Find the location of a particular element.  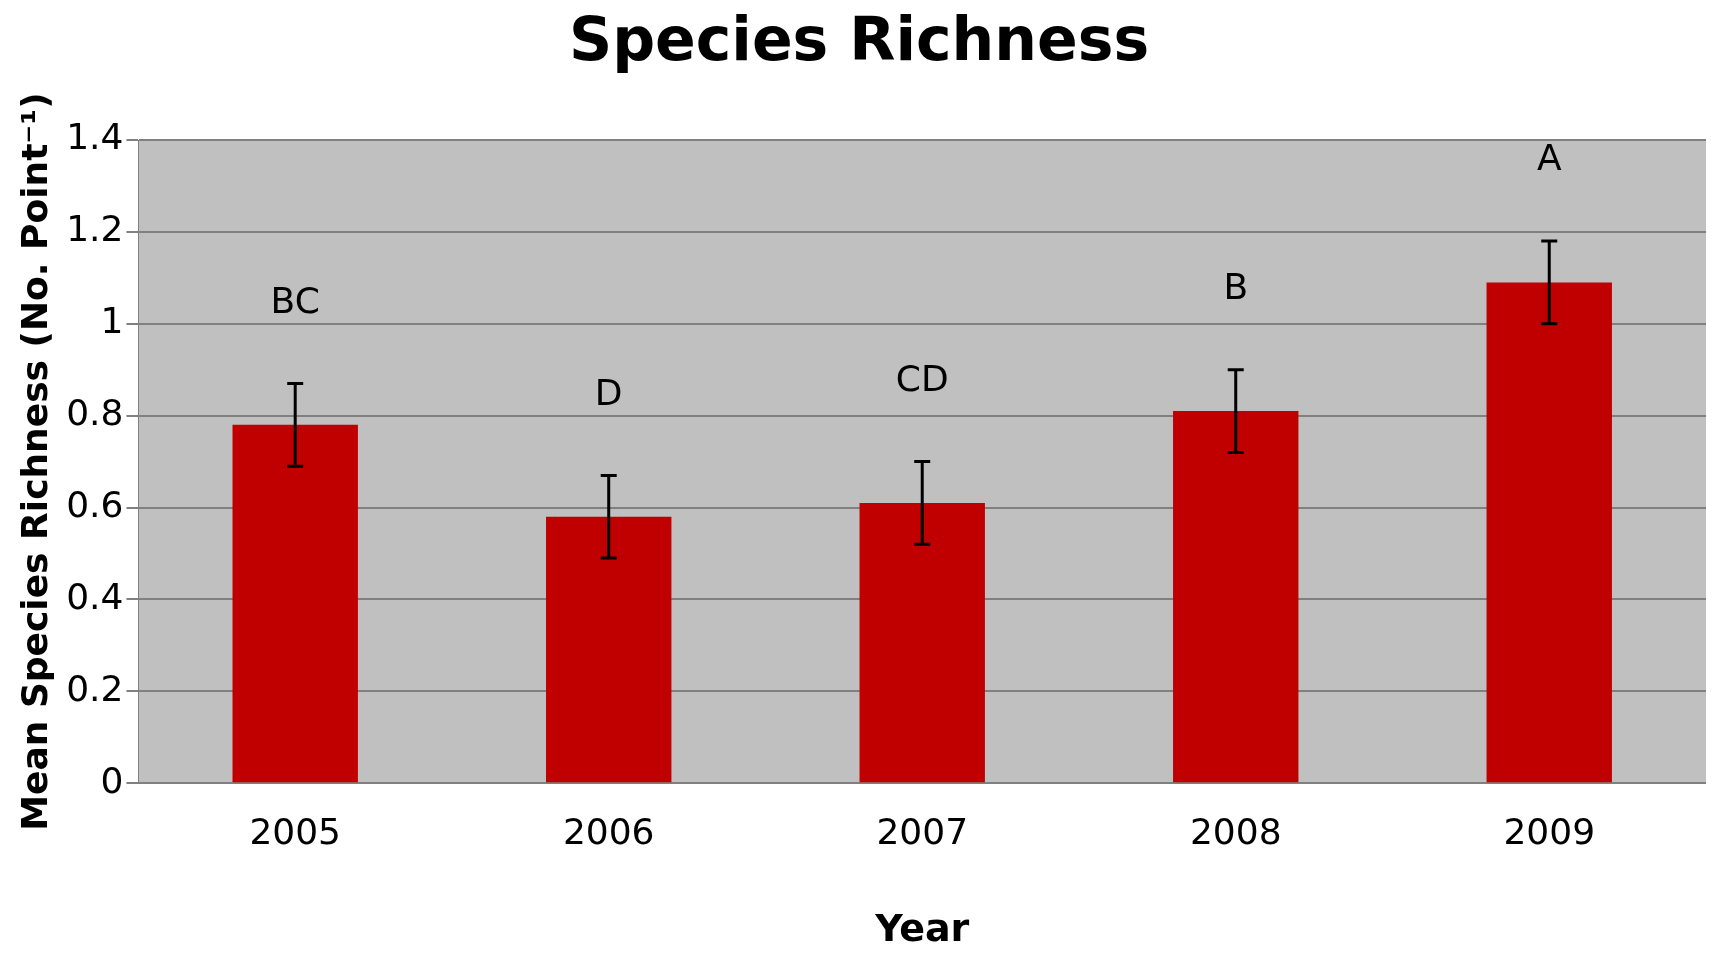

x-axis-title: Year is located at coordinates (922, 928).